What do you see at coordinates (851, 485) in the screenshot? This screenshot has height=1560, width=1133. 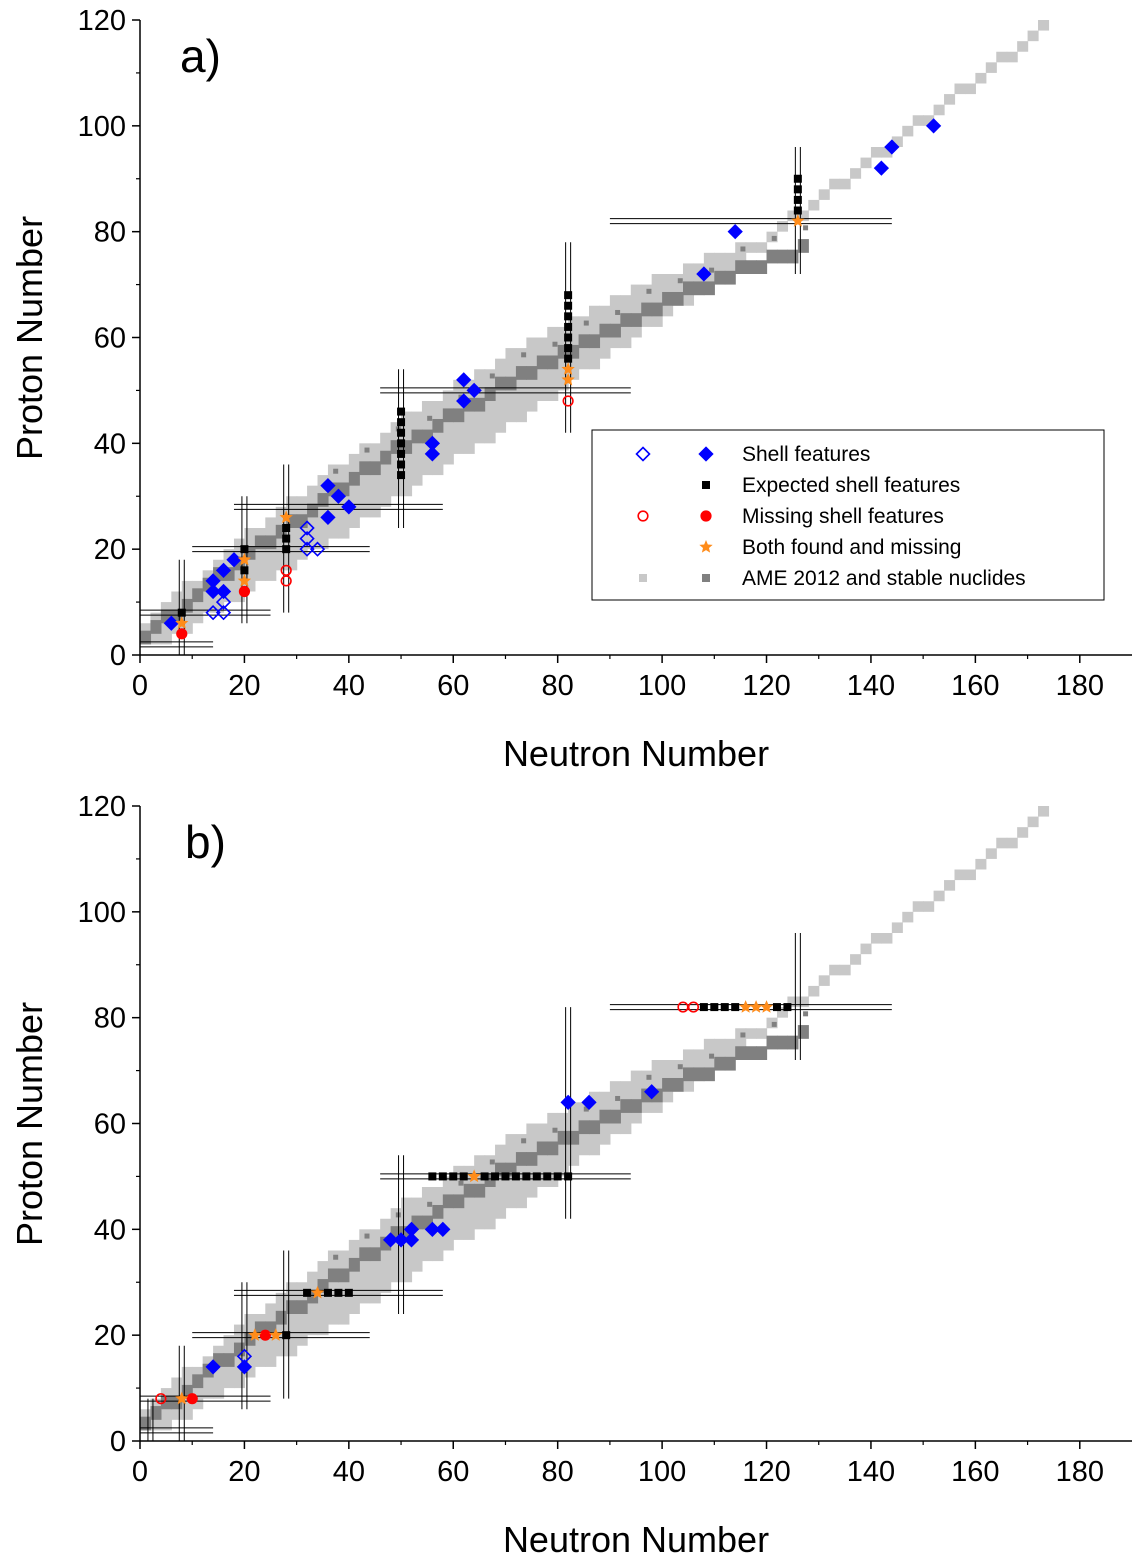 I see `legend-label-expected: Expected shell features` at bounding box center [851, 485].